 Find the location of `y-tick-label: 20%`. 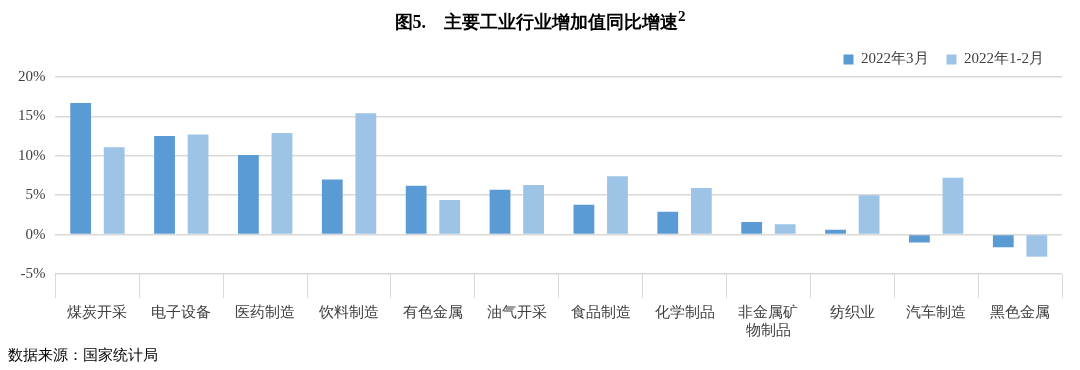

y-tick-label: 20% is located at coordinates (32, 75).